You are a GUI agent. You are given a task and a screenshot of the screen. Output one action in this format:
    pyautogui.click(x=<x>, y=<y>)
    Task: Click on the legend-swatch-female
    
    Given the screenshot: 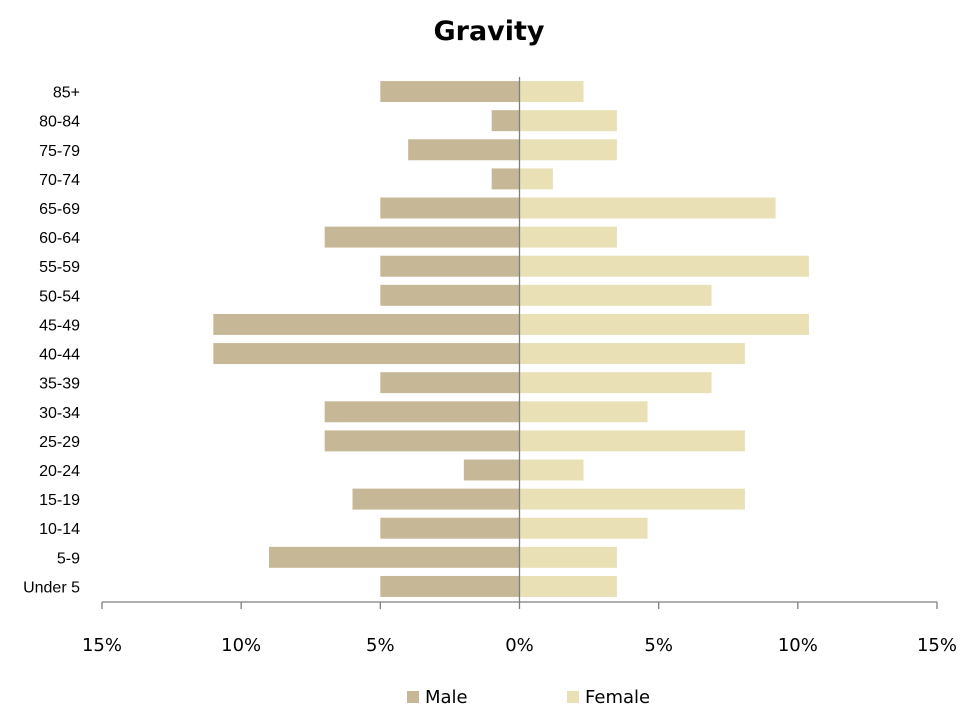 What is the action you would take?
    pyautogui.click(x=573, y=697)
    